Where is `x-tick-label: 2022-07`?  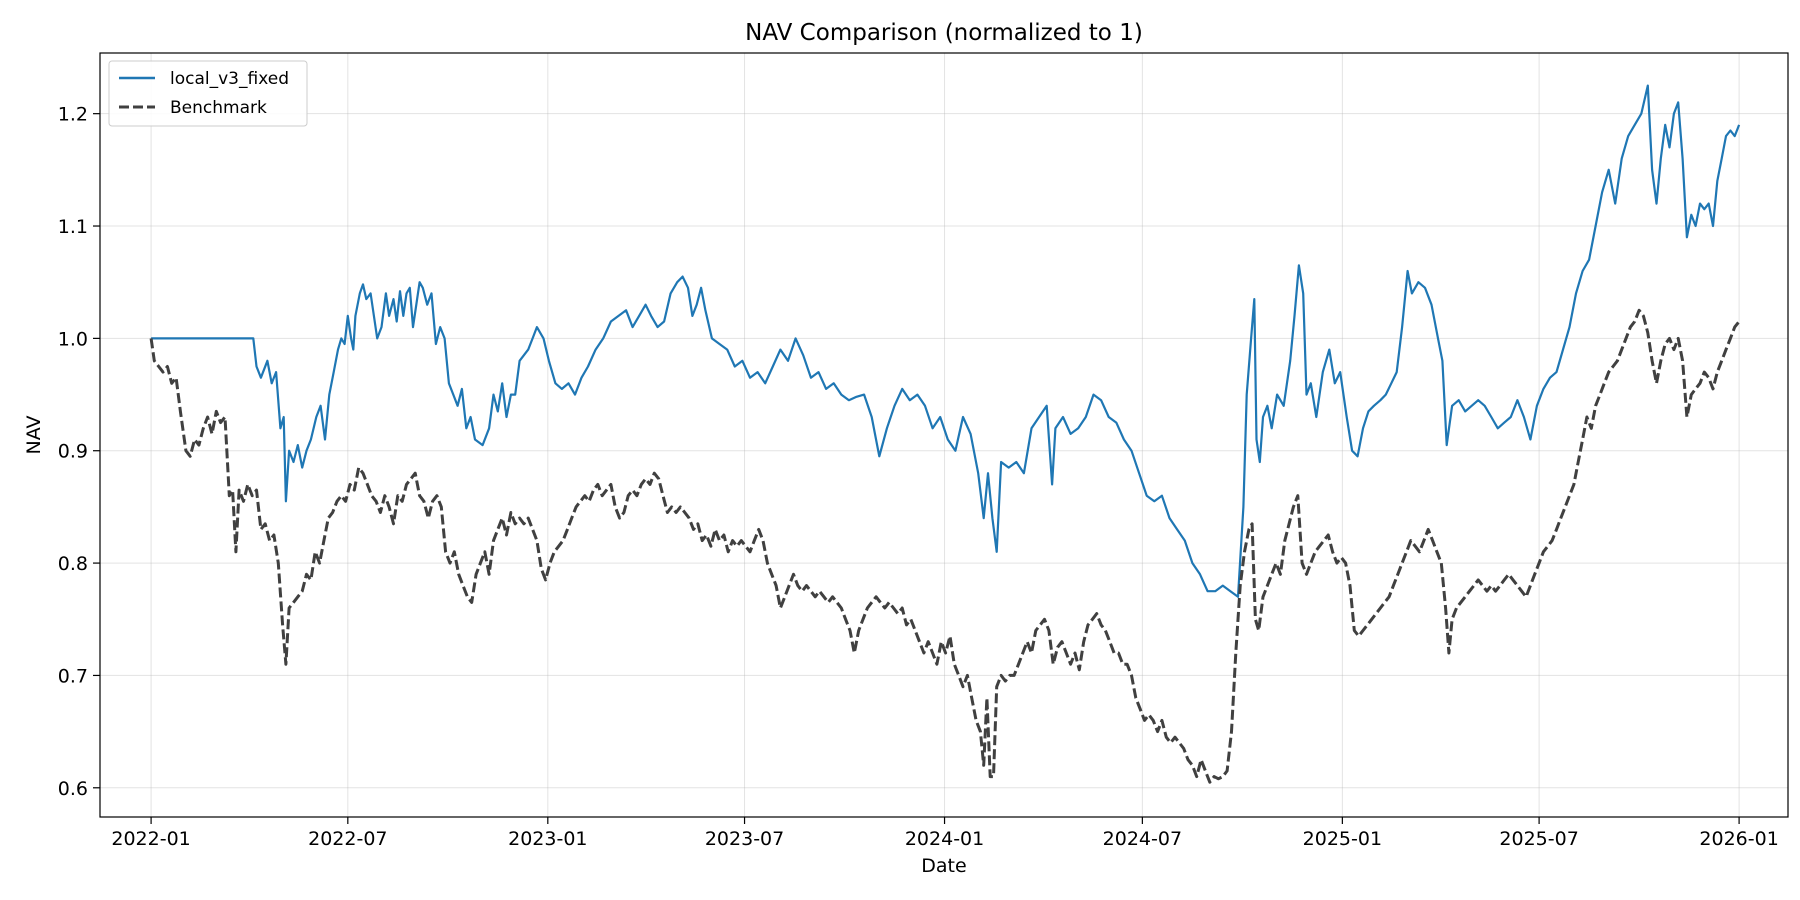 x-tick-label: 2022-07 is located at coordinates (347, 839).